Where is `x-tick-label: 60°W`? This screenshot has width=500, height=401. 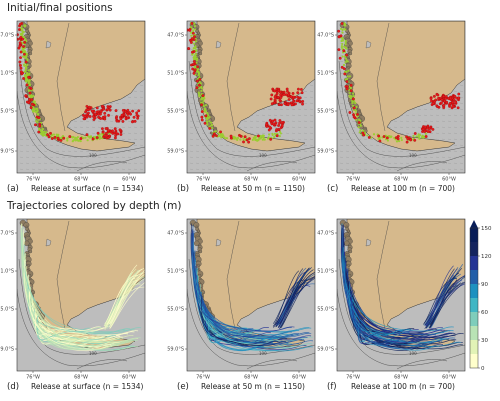
x-tick-label: 60°W is located at coordinates (449, 180).